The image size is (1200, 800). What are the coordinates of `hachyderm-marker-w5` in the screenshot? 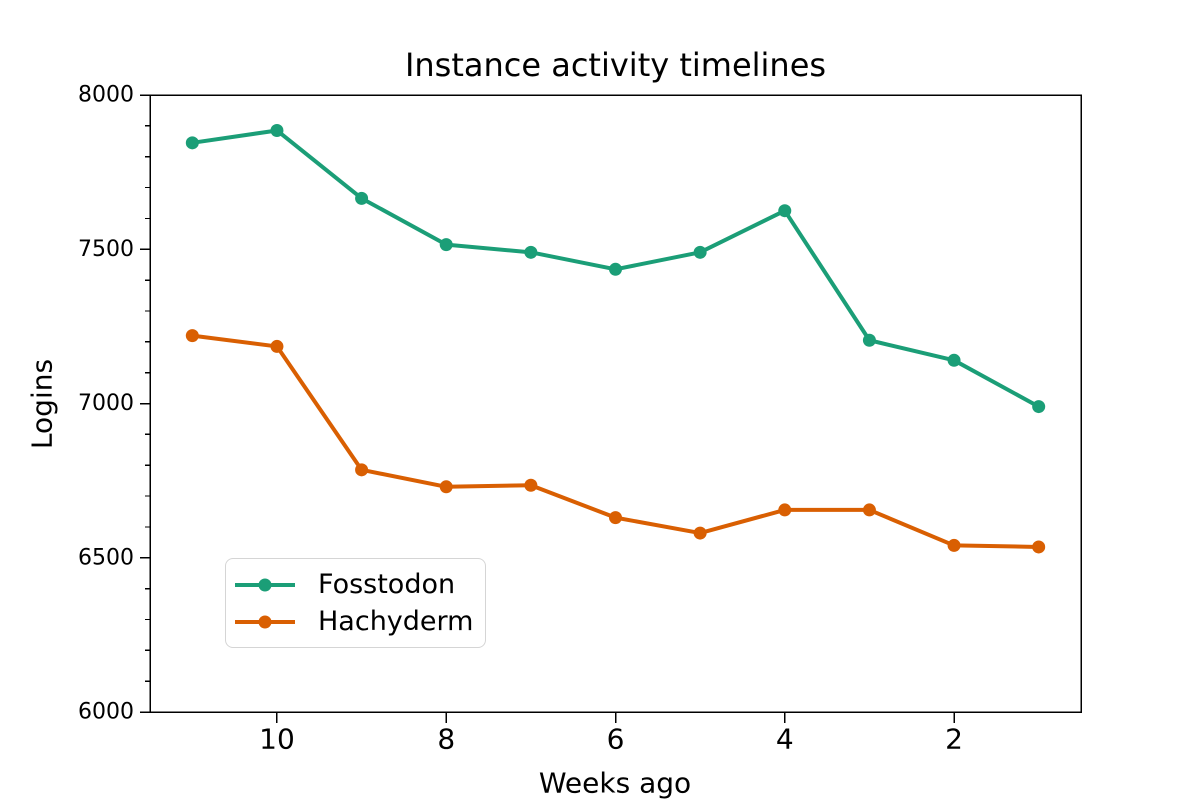 It's located at (700, 533).